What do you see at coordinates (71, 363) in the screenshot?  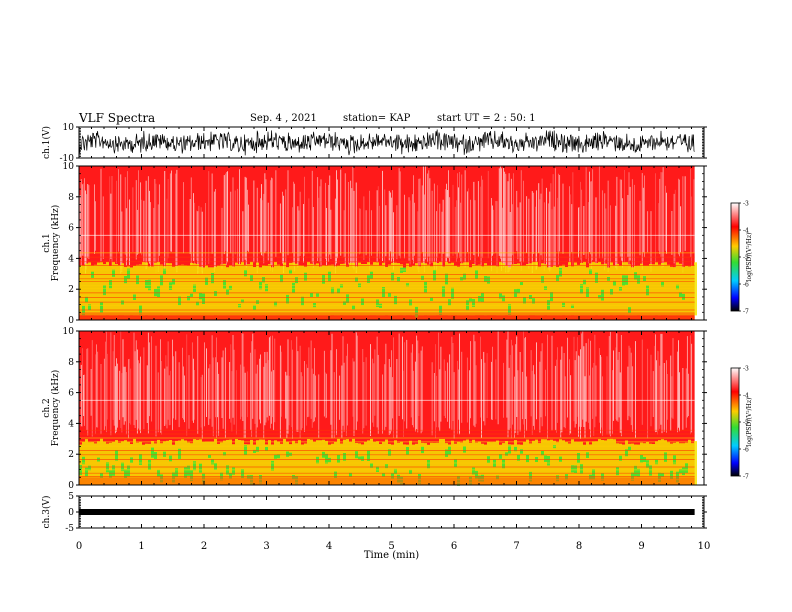 I see `y-tick-label: 8` at bounding box center [71, 363].